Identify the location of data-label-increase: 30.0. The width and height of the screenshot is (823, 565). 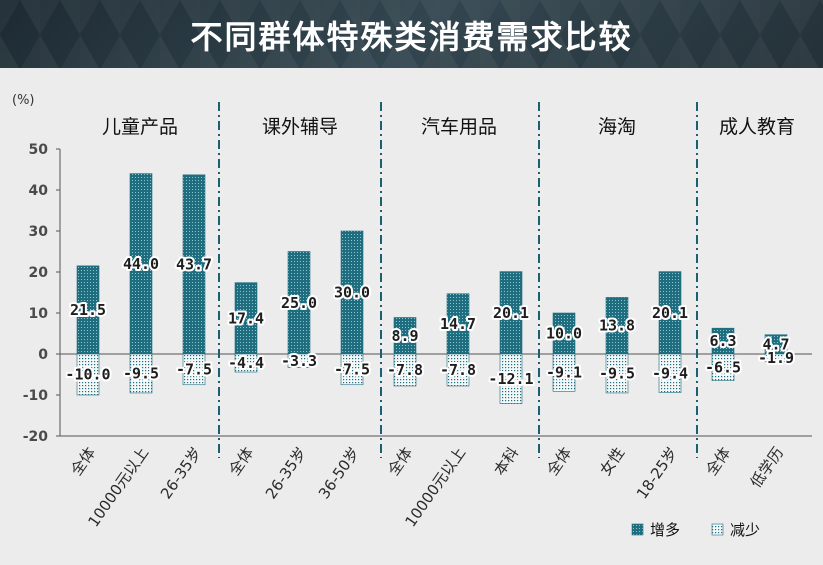
(352, 293).